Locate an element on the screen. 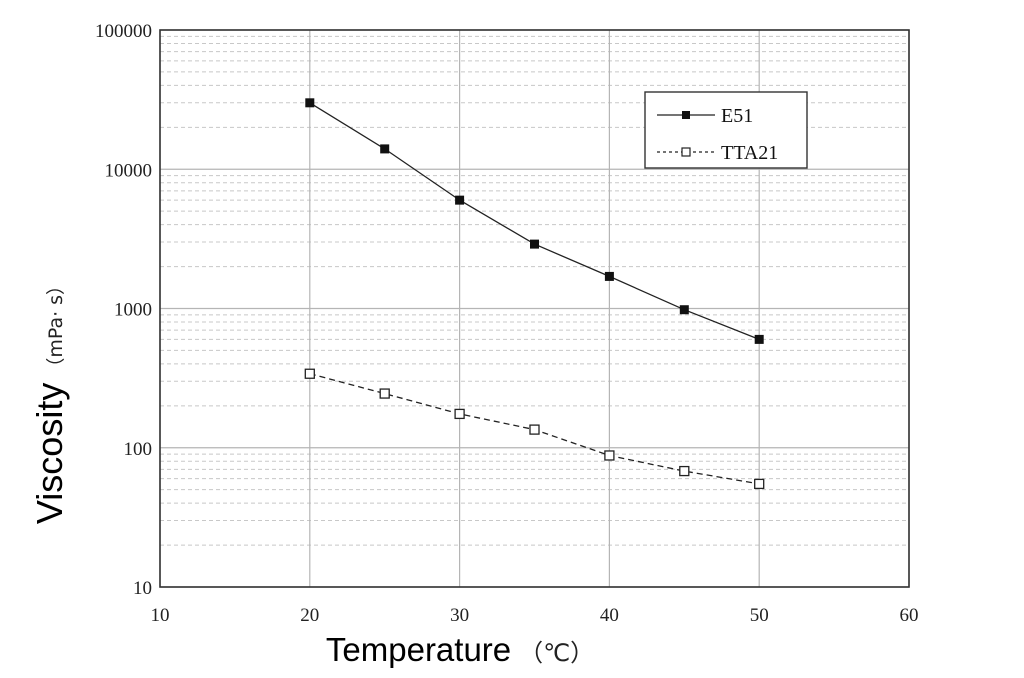 Image resolution: width=1024 pixels, height=678 pixels. x-tick-label: 60 is located at coordinates (909, 615).